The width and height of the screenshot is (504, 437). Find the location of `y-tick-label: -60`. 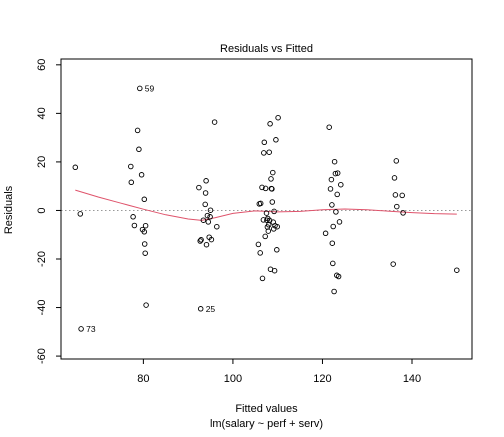

y-tick-label: -60 is located at coordinates (42, 356).